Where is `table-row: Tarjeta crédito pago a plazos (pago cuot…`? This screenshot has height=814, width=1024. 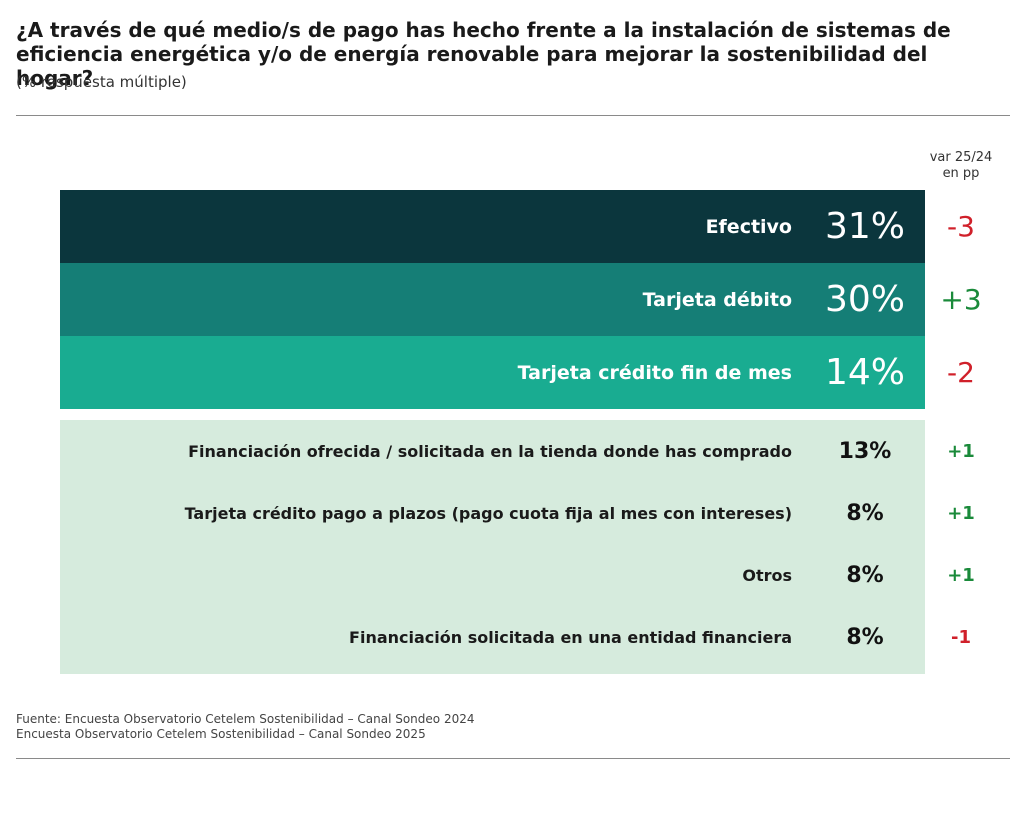
table-row: Tarjeta crédito pago a plazos (pago cuot… is located at coordinates (492, 513).